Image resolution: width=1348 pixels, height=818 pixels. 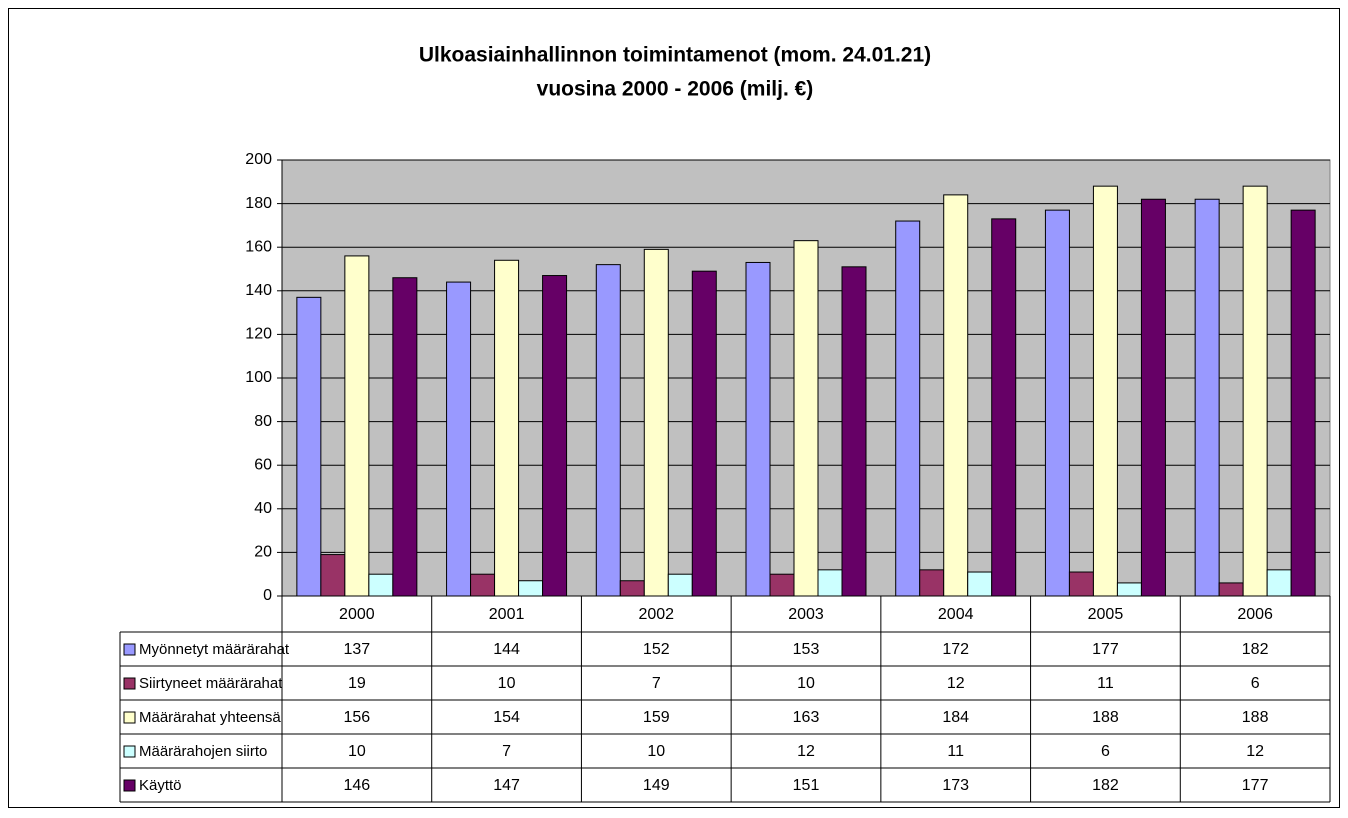 I want to click on table-value: 147, so click(x=506, y=785).